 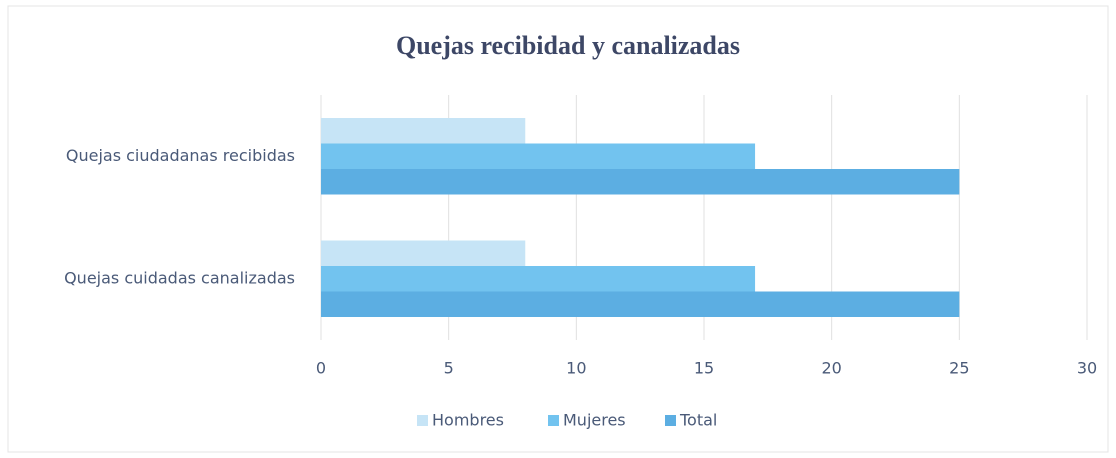 I want to click on x-tick-label: 10, so click(x=576, y=368).